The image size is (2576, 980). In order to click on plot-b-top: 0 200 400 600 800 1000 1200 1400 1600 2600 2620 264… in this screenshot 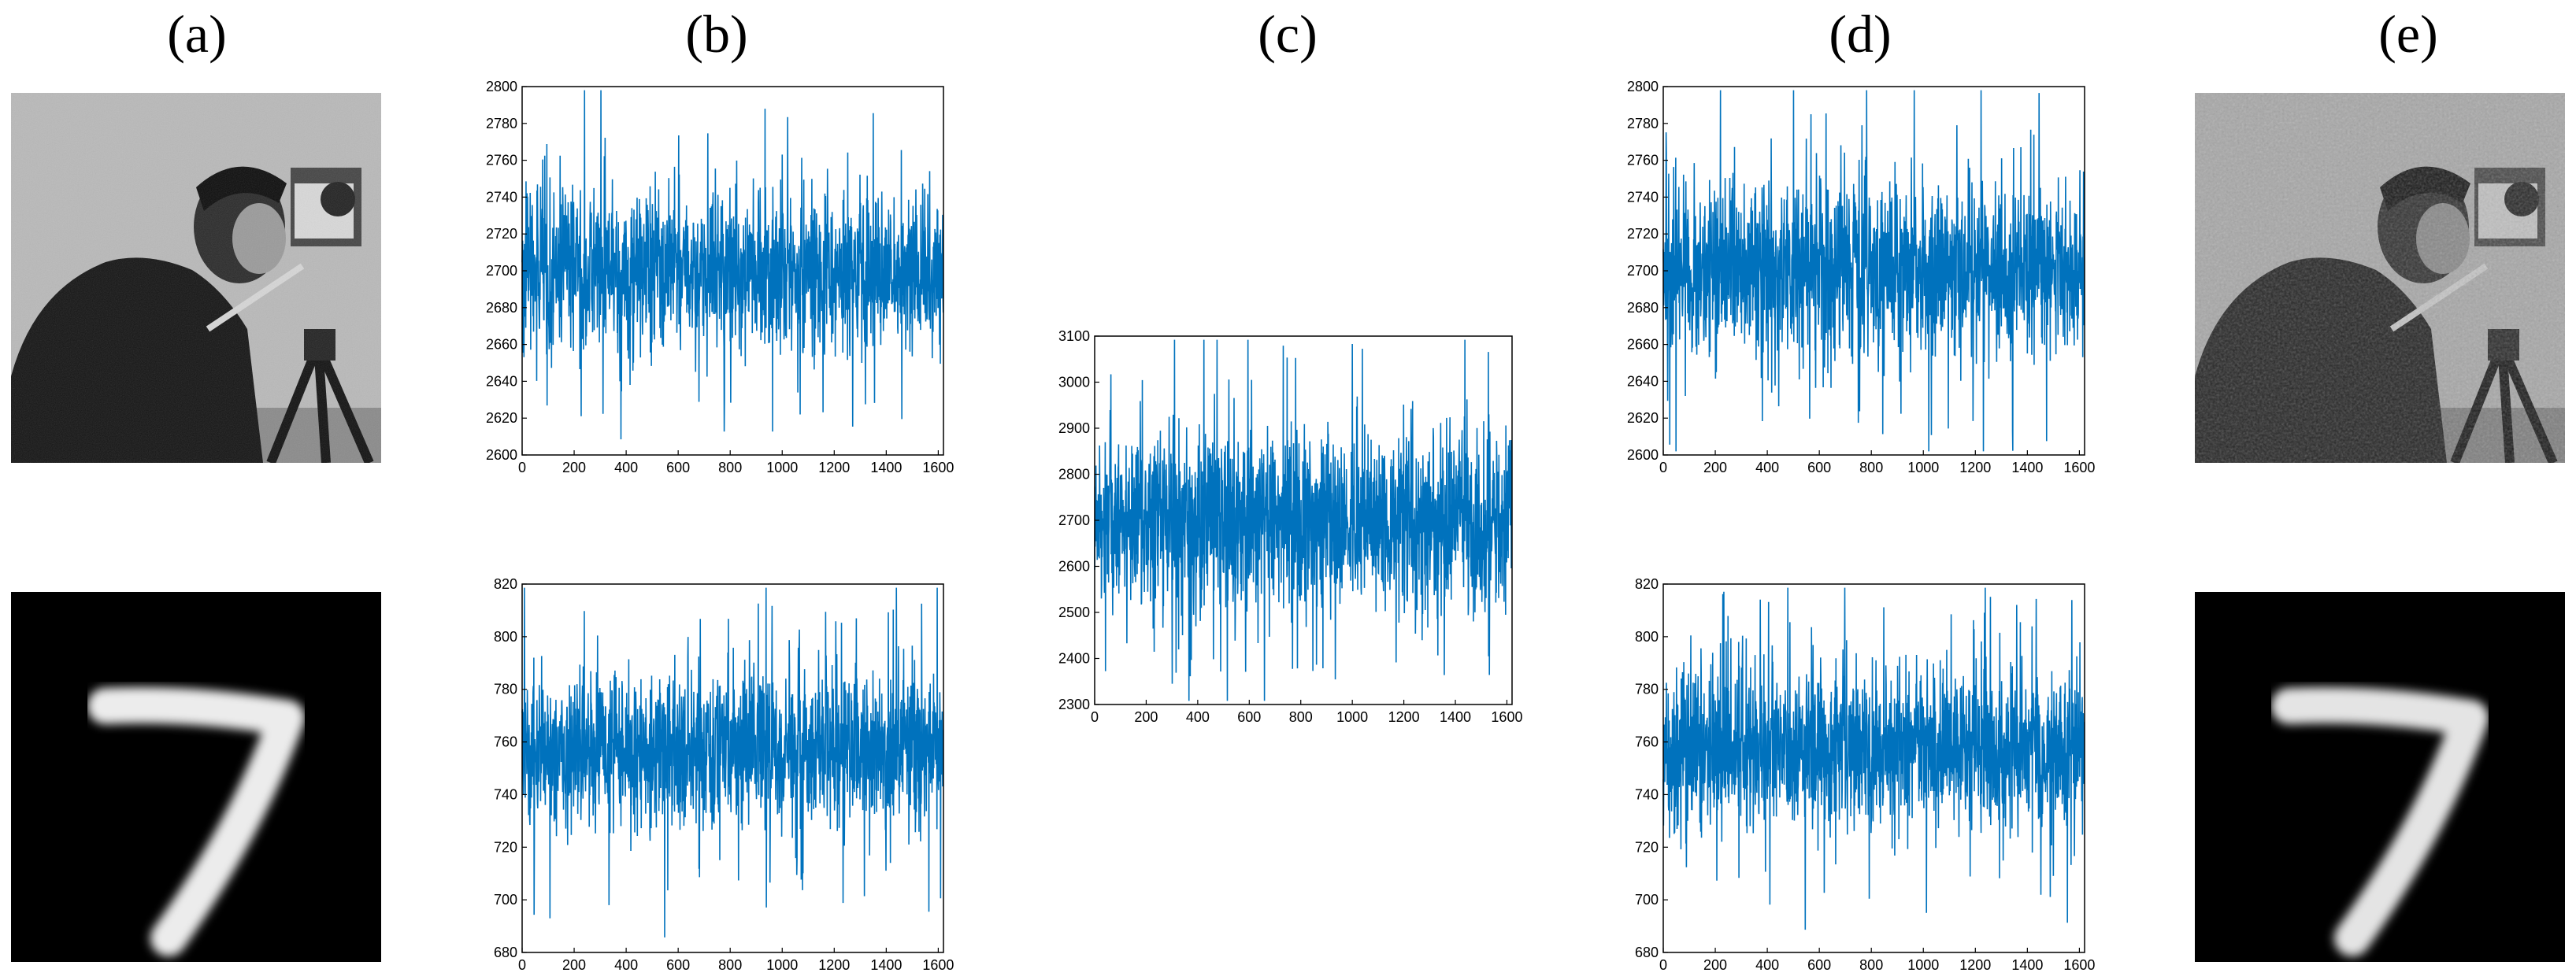, I will do `click(710, 279)`.